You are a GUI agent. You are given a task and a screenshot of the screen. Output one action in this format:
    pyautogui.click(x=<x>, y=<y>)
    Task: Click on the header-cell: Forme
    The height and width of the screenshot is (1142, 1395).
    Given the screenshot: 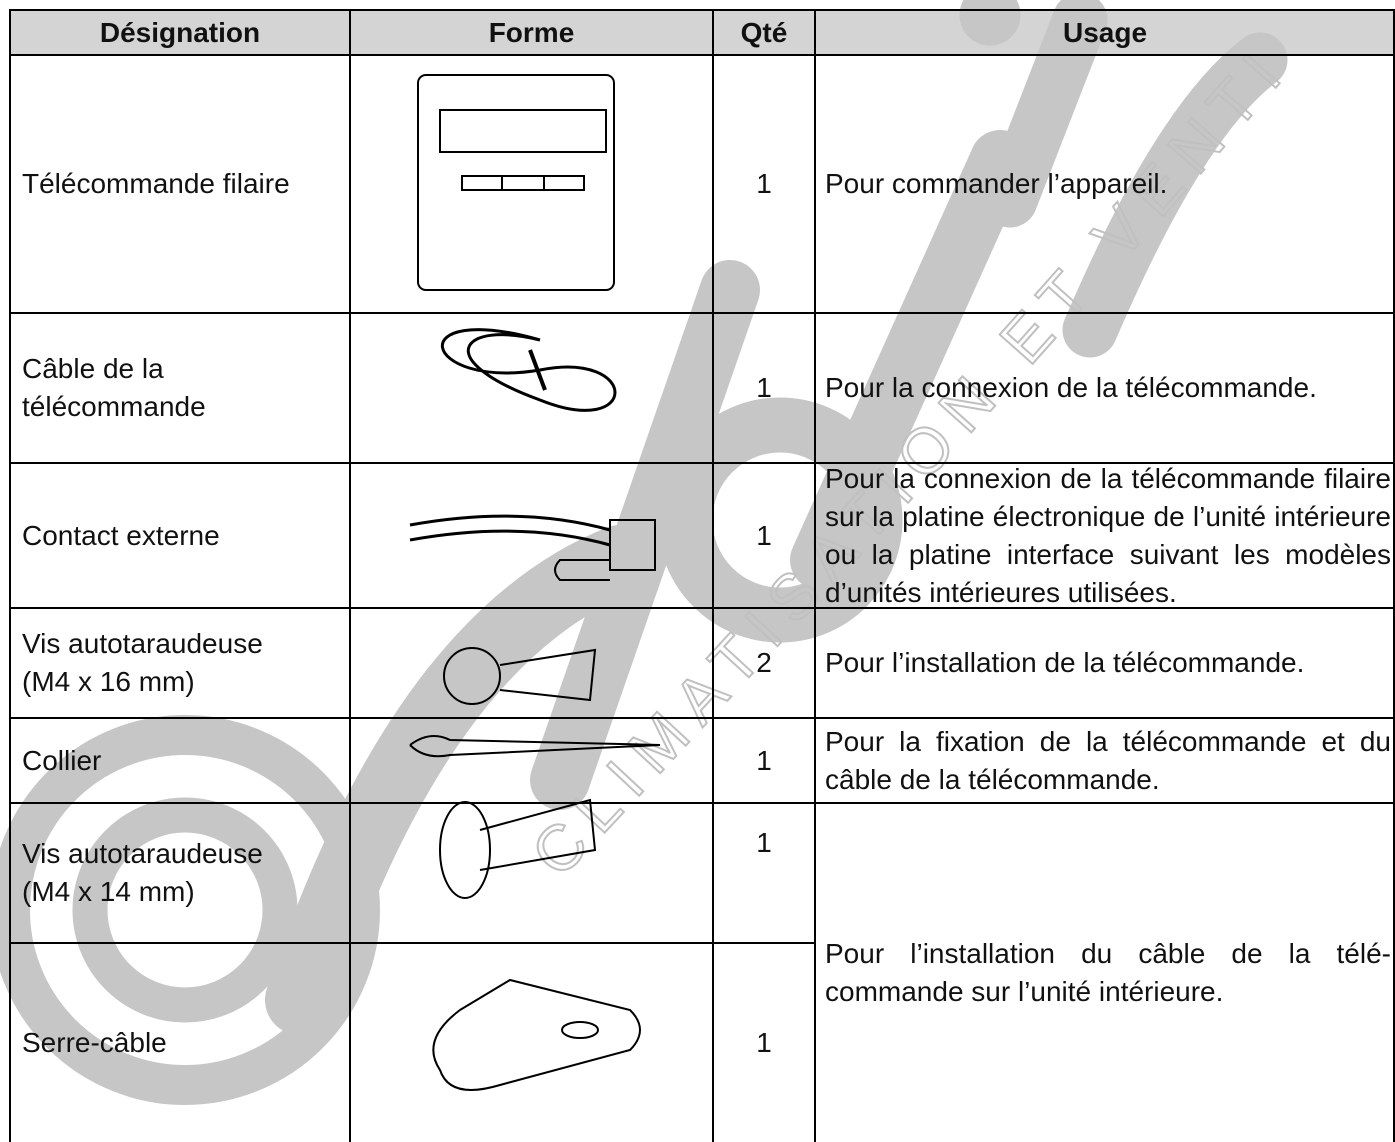 What is the action you would take?
    pyautogui.click(x=531, y=32)
    